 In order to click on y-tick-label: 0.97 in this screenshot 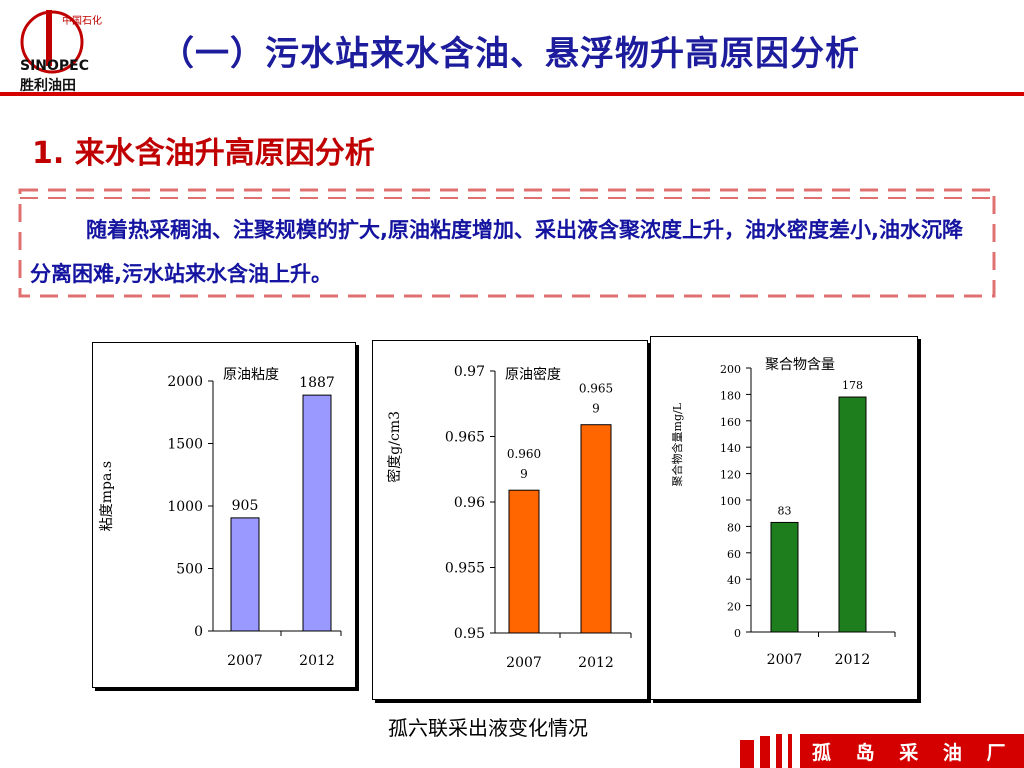, I will do `click(469, 372)`.